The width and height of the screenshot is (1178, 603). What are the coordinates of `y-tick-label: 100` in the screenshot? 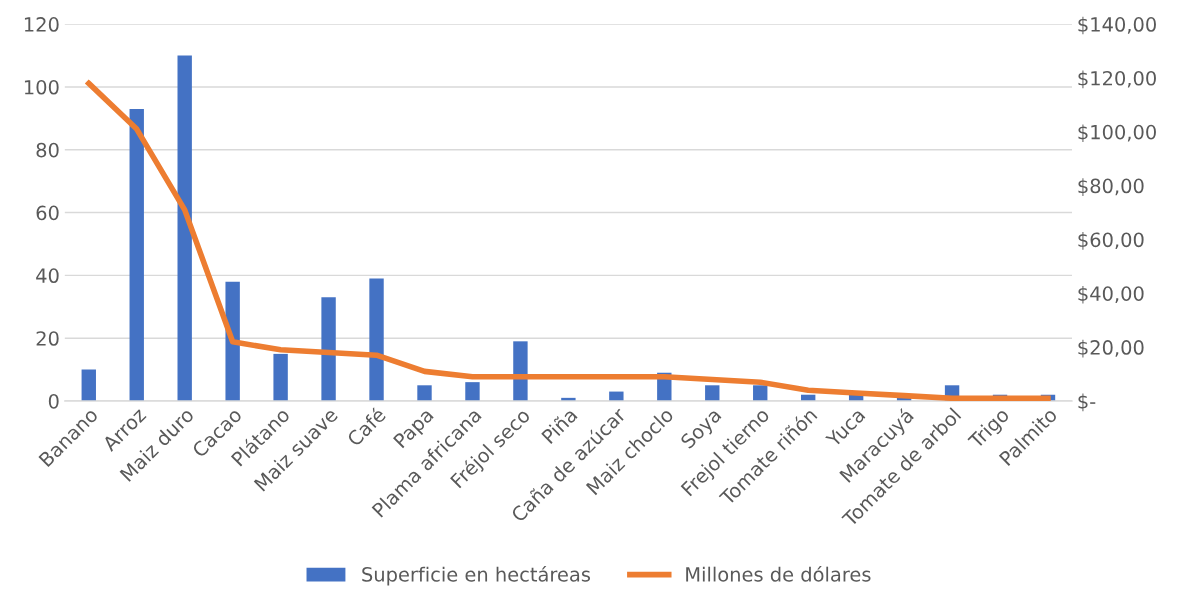 It's located at (41, 87).